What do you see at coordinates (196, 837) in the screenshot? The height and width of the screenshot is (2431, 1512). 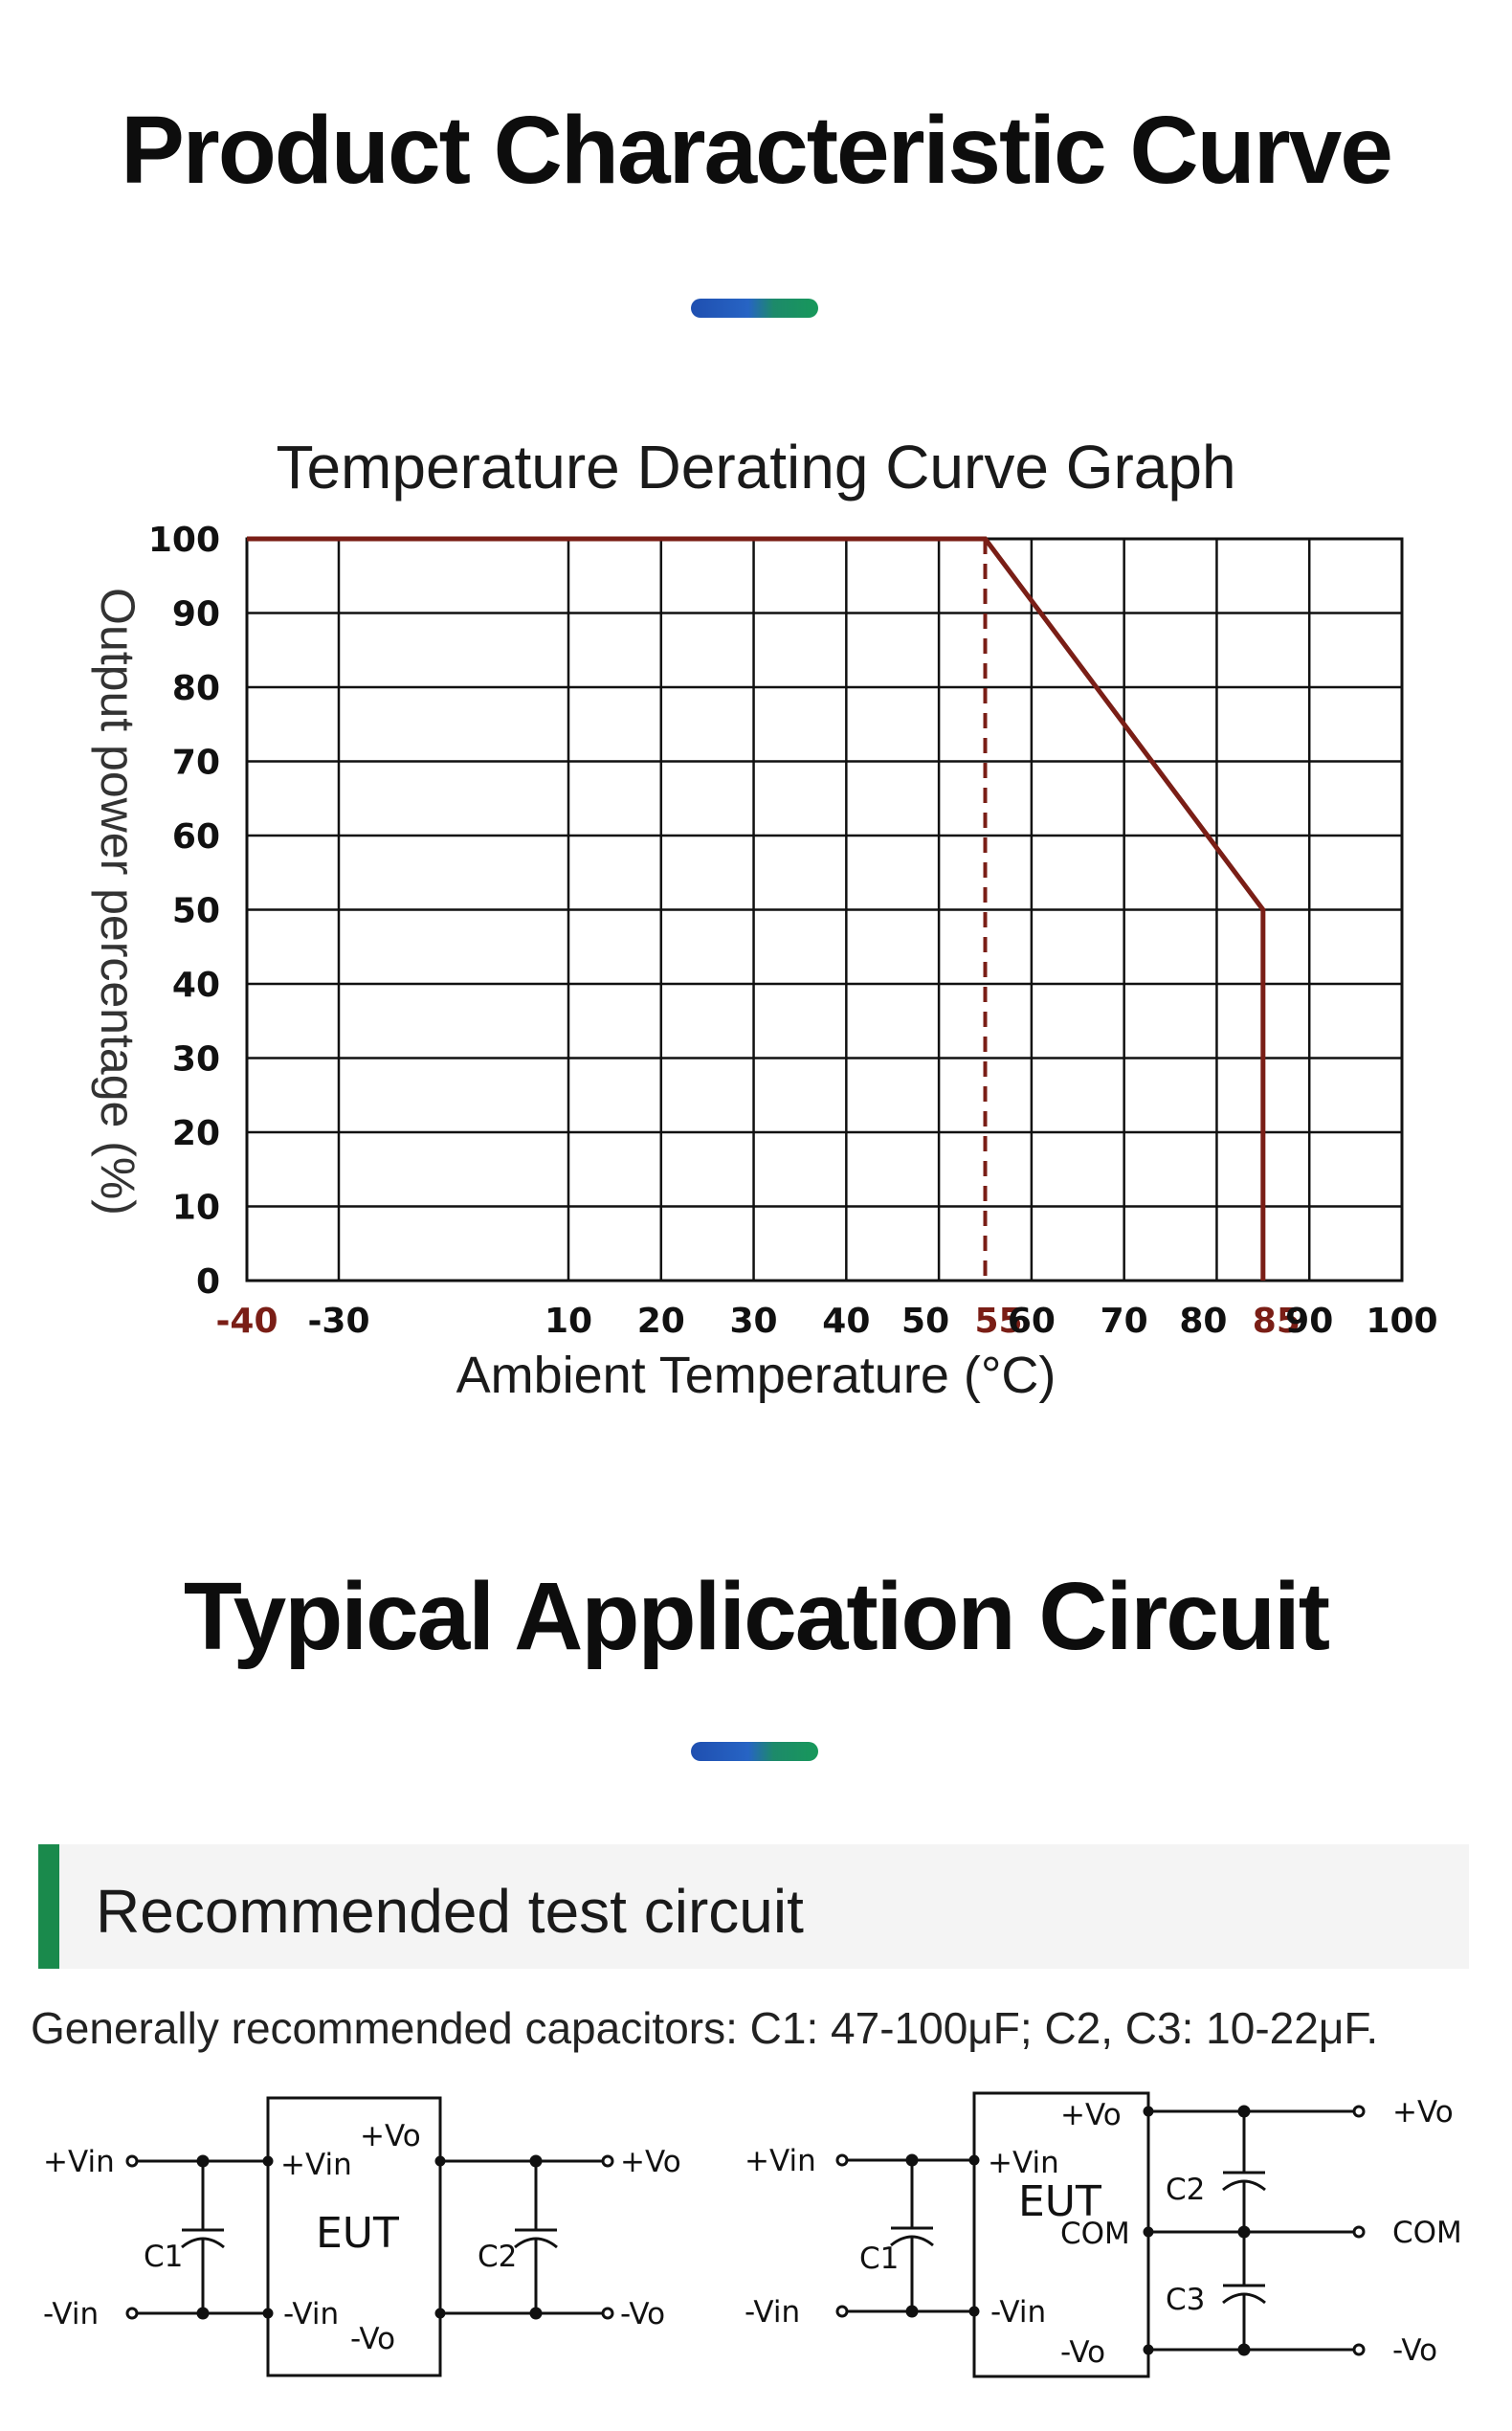 I see `y-tick-60: 60` at bounding box center [196, 837].